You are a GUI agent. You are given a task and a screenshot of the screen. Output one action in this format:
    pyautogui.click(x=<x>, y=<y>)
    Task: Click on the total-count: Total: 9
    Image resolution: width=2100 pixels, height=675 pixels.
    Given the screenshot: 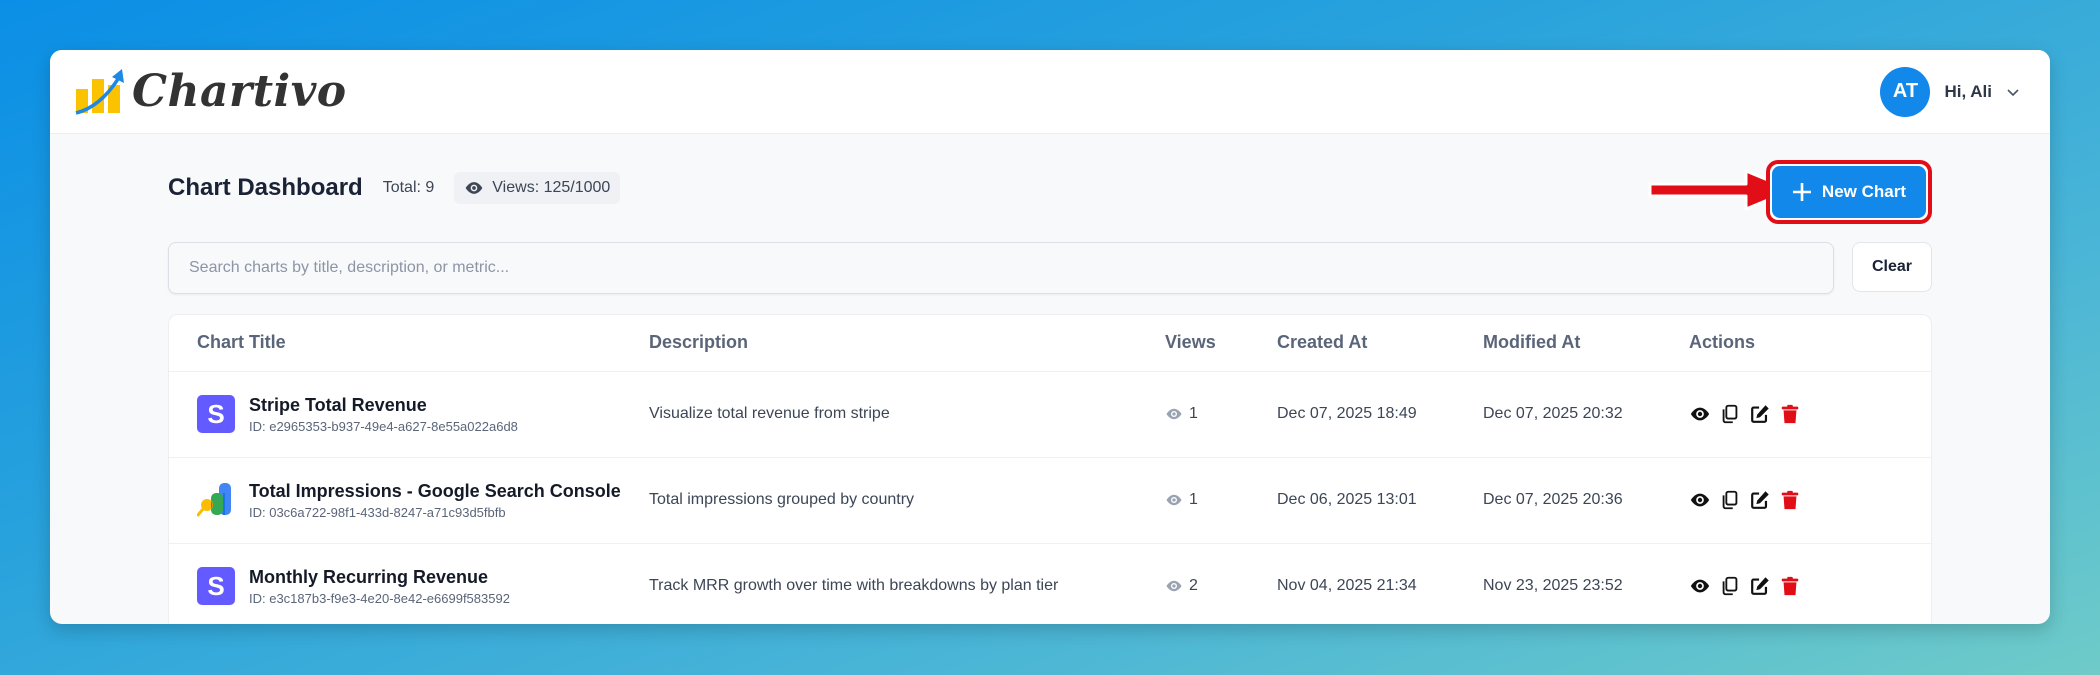 What is the action you would take?
    pyautogui.click(x=408, y=187)
    